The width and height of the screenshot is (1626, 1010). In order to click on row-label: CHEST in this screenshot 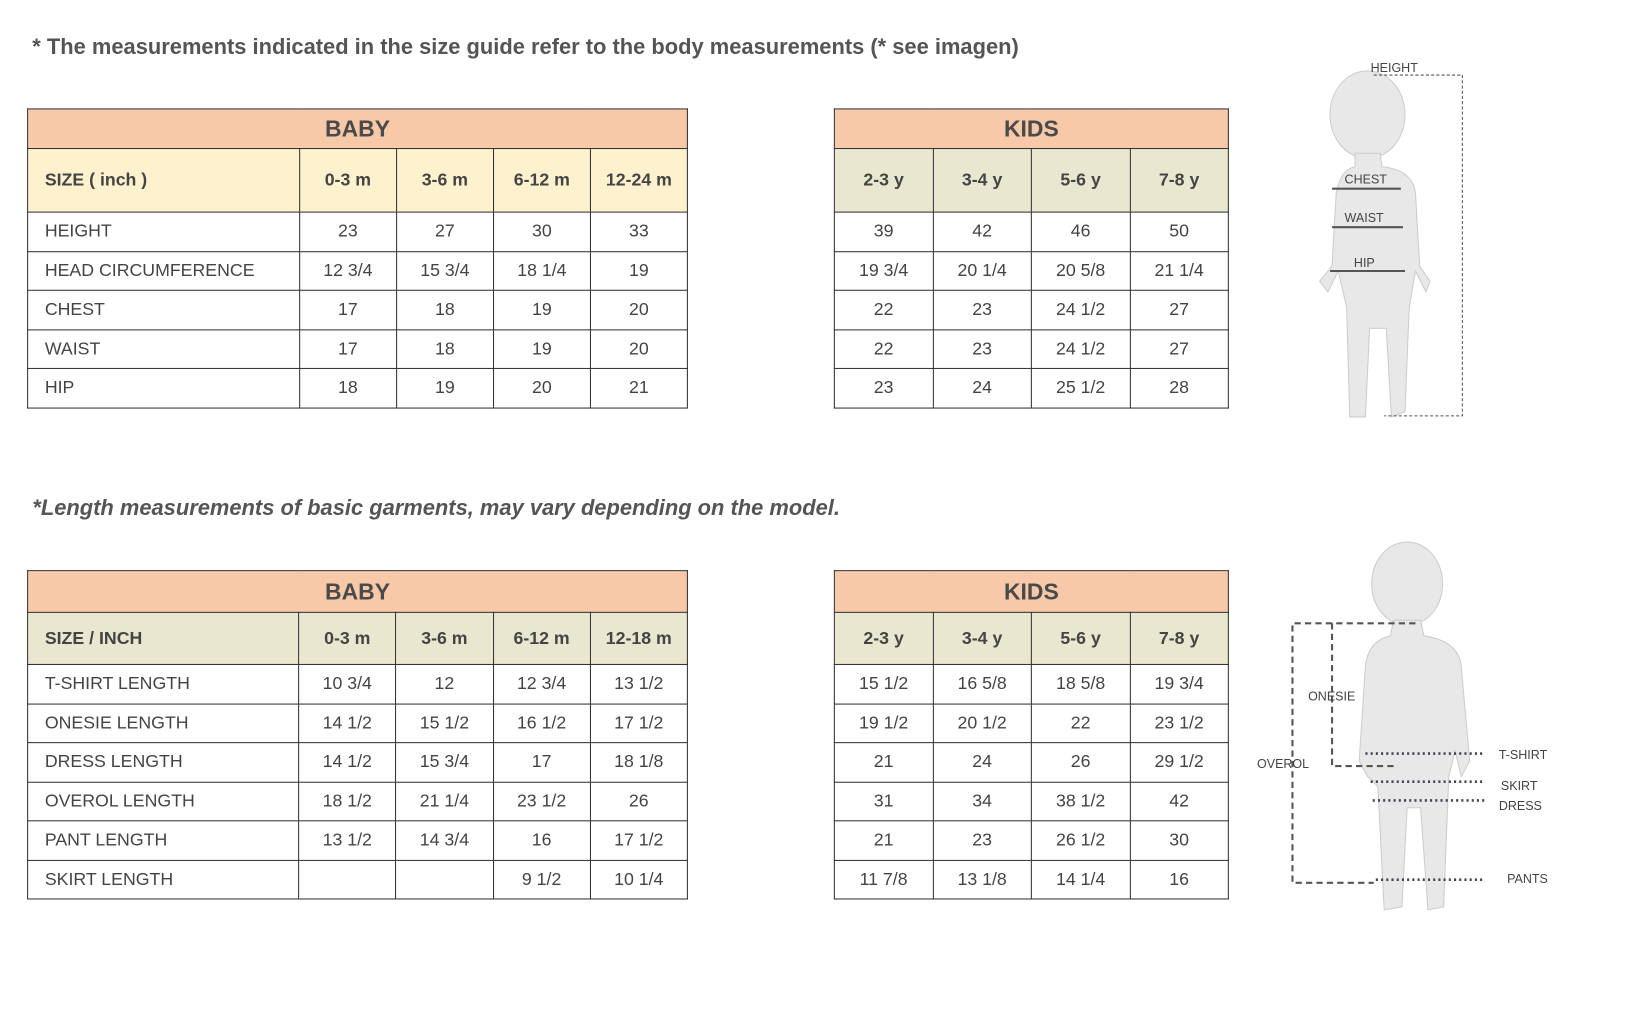, I will do `click(163, 309)`.